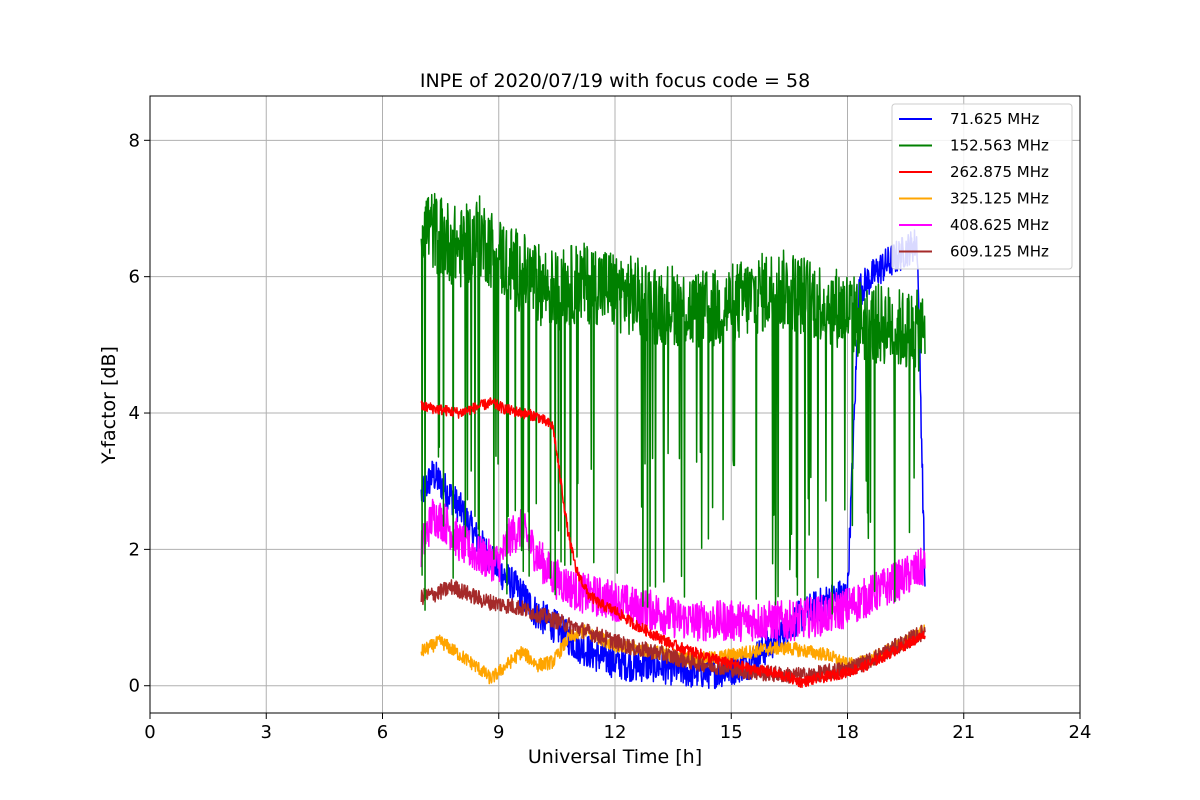  Describe the element at coordinates (999, 172) in the screenshot. I see `legend-label: 262.875 MHz` at that location.